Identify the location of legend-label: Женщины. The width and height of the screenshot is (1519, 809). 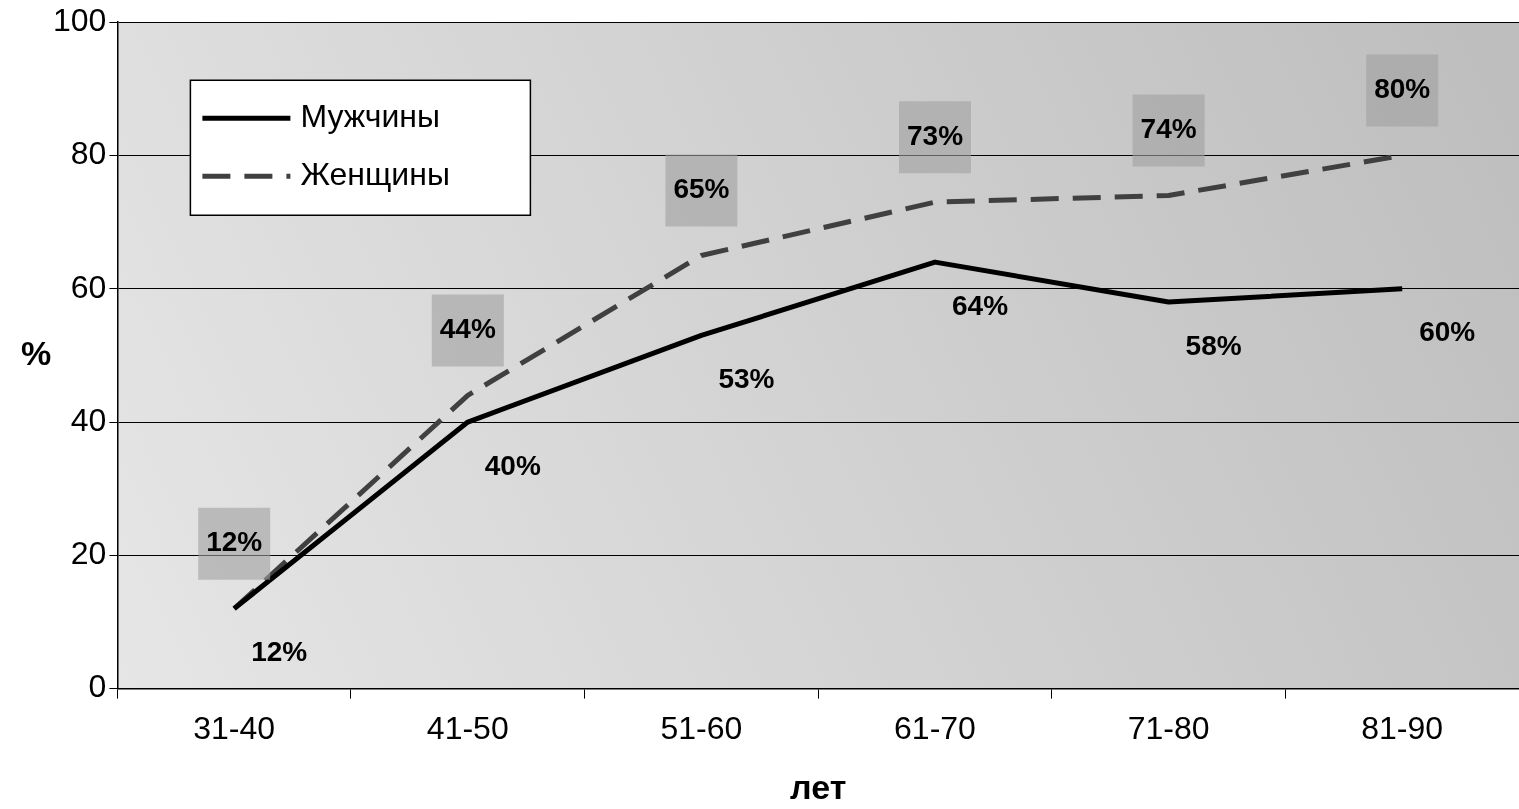
(375, 174).